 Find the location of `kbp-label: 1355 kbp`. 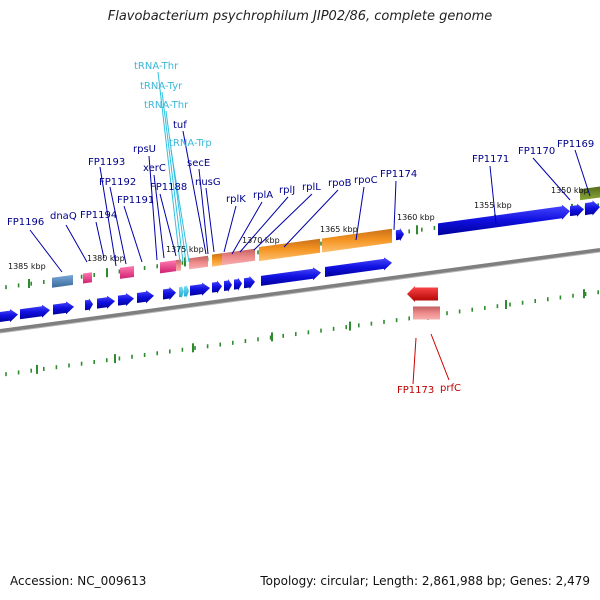

kbp-label: 1355 kbp is located at coordinates (493, 205).